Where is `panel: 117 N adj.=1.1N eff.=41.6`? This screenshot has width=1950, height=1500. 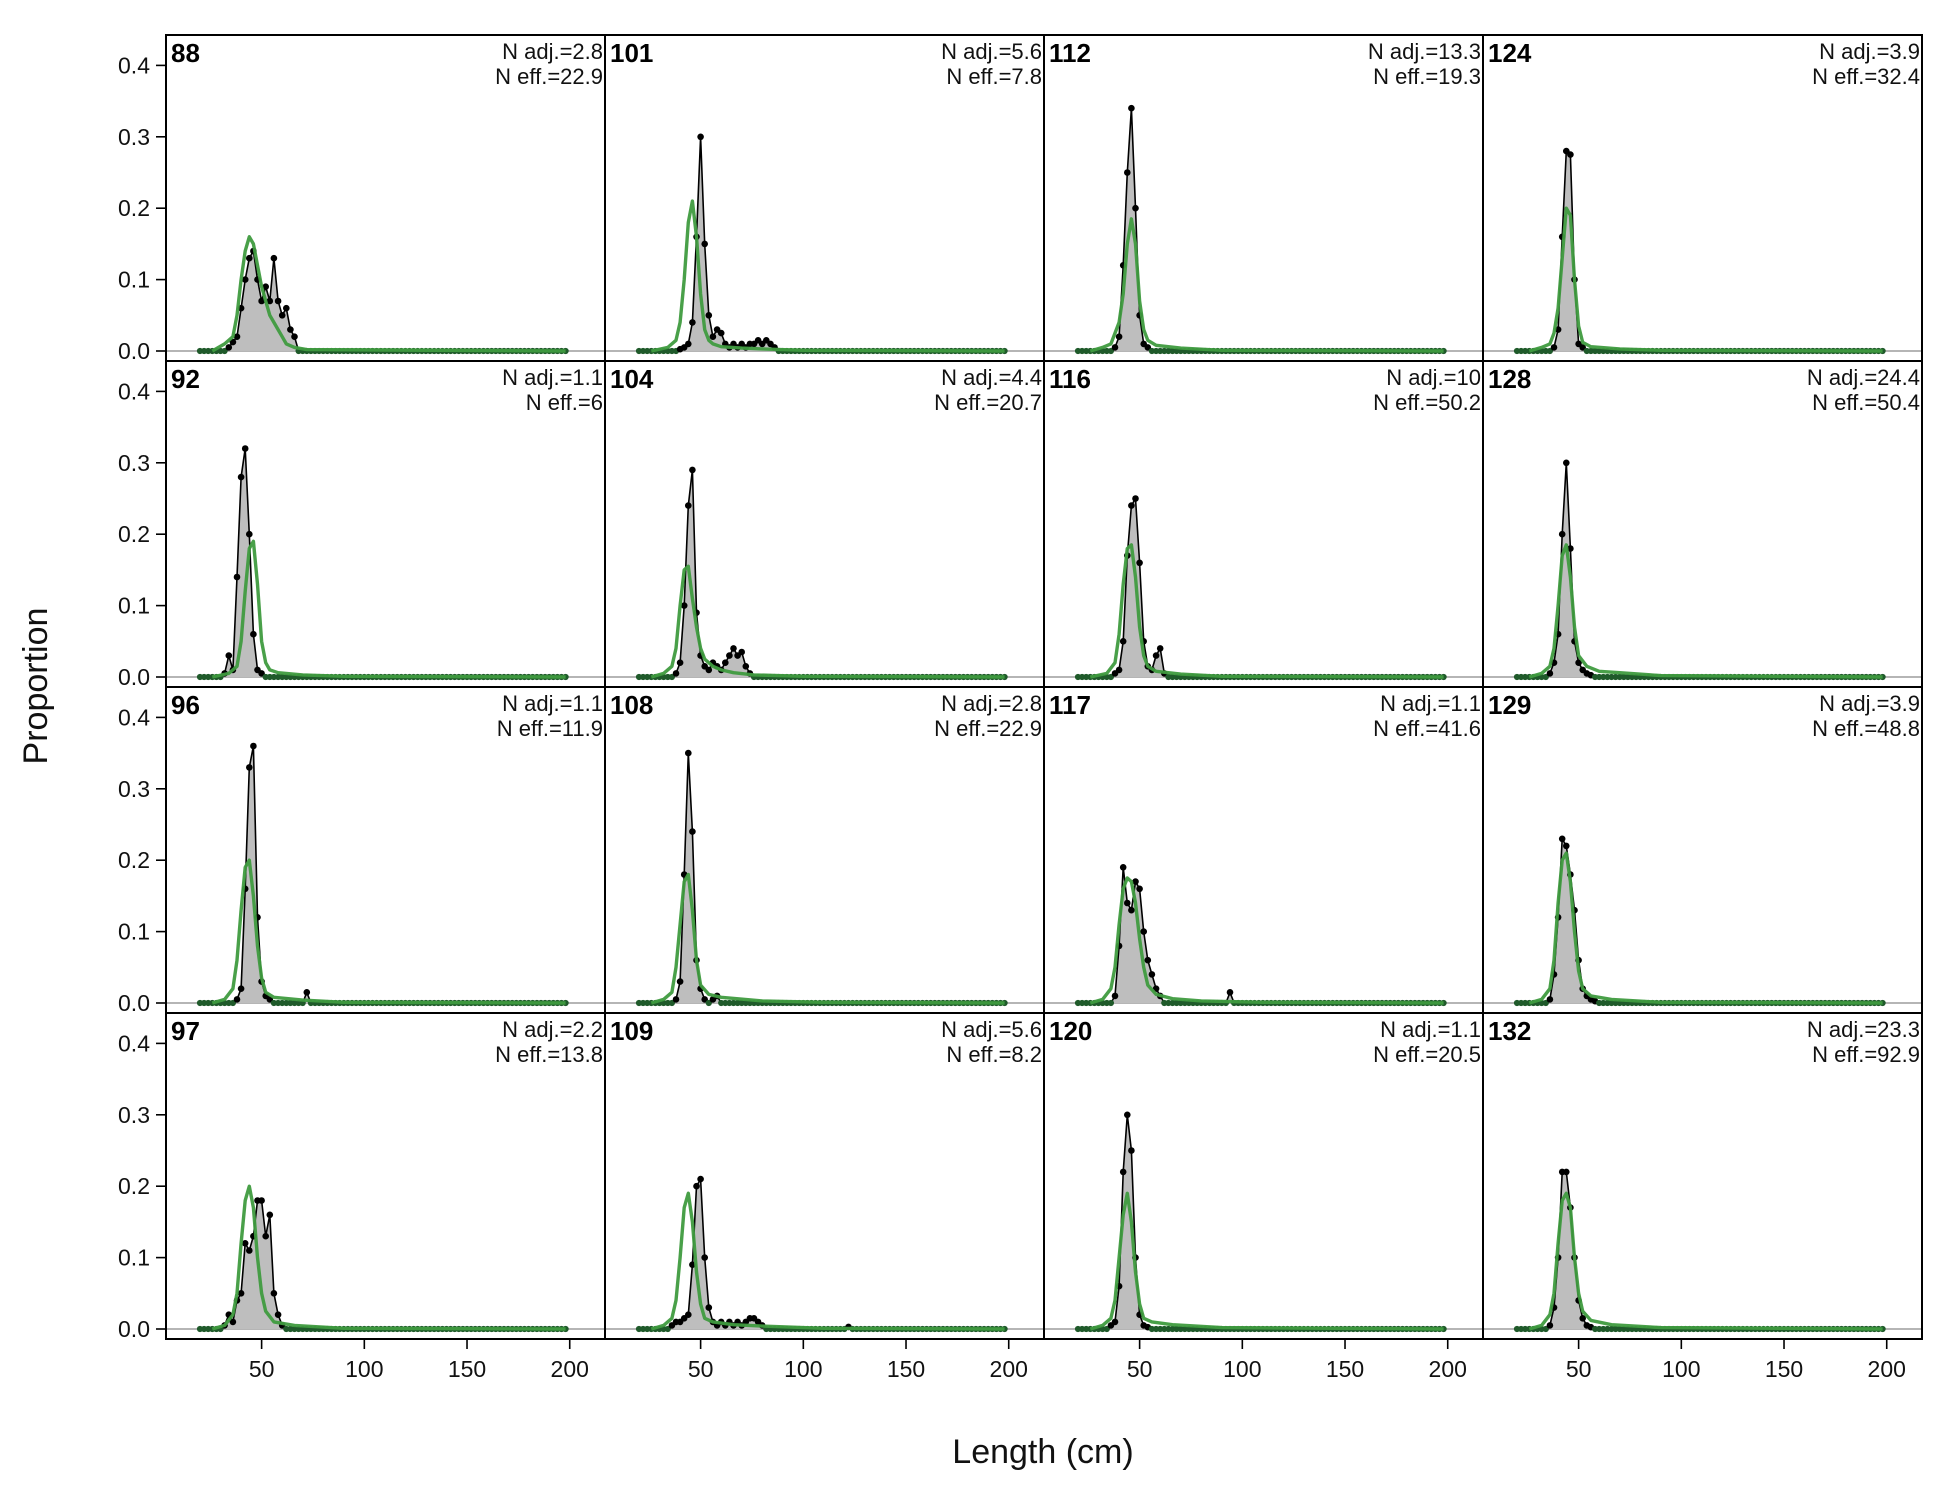
panel: 117 N adj.=1.1N eff.=41.6 is located at coordinates (1263, 850).